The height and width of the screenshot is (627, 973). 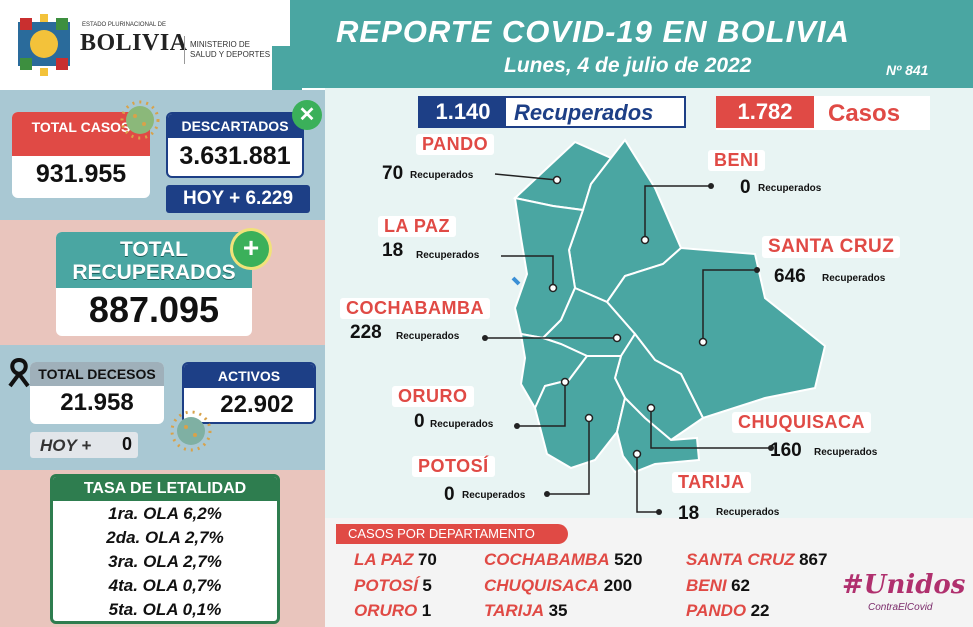 What do you see at coordinates (552, 112) in the screenshot?
I see `recuperados-summary: 1.140 Recuperados` at bounding box center [552, 112].